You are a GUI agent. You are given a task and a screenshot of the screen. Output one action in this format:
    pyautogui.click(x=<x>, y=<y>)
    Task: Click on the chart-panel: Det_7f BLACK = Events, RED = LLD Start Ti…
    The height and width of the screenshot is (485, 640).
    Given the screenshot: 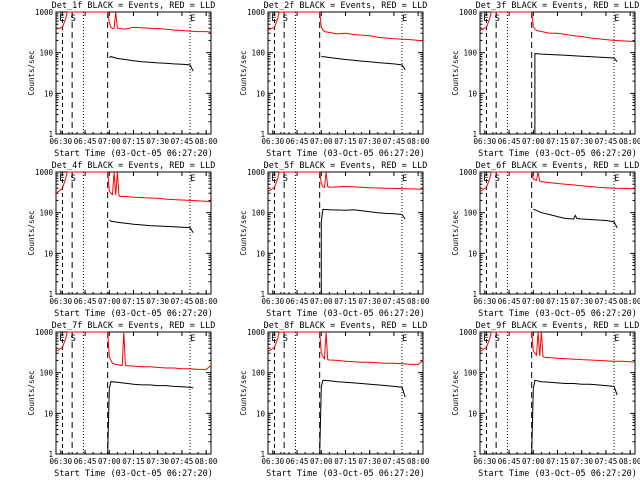 What is the action you would take?
    pyautogui.click(x=122, y=400)
    